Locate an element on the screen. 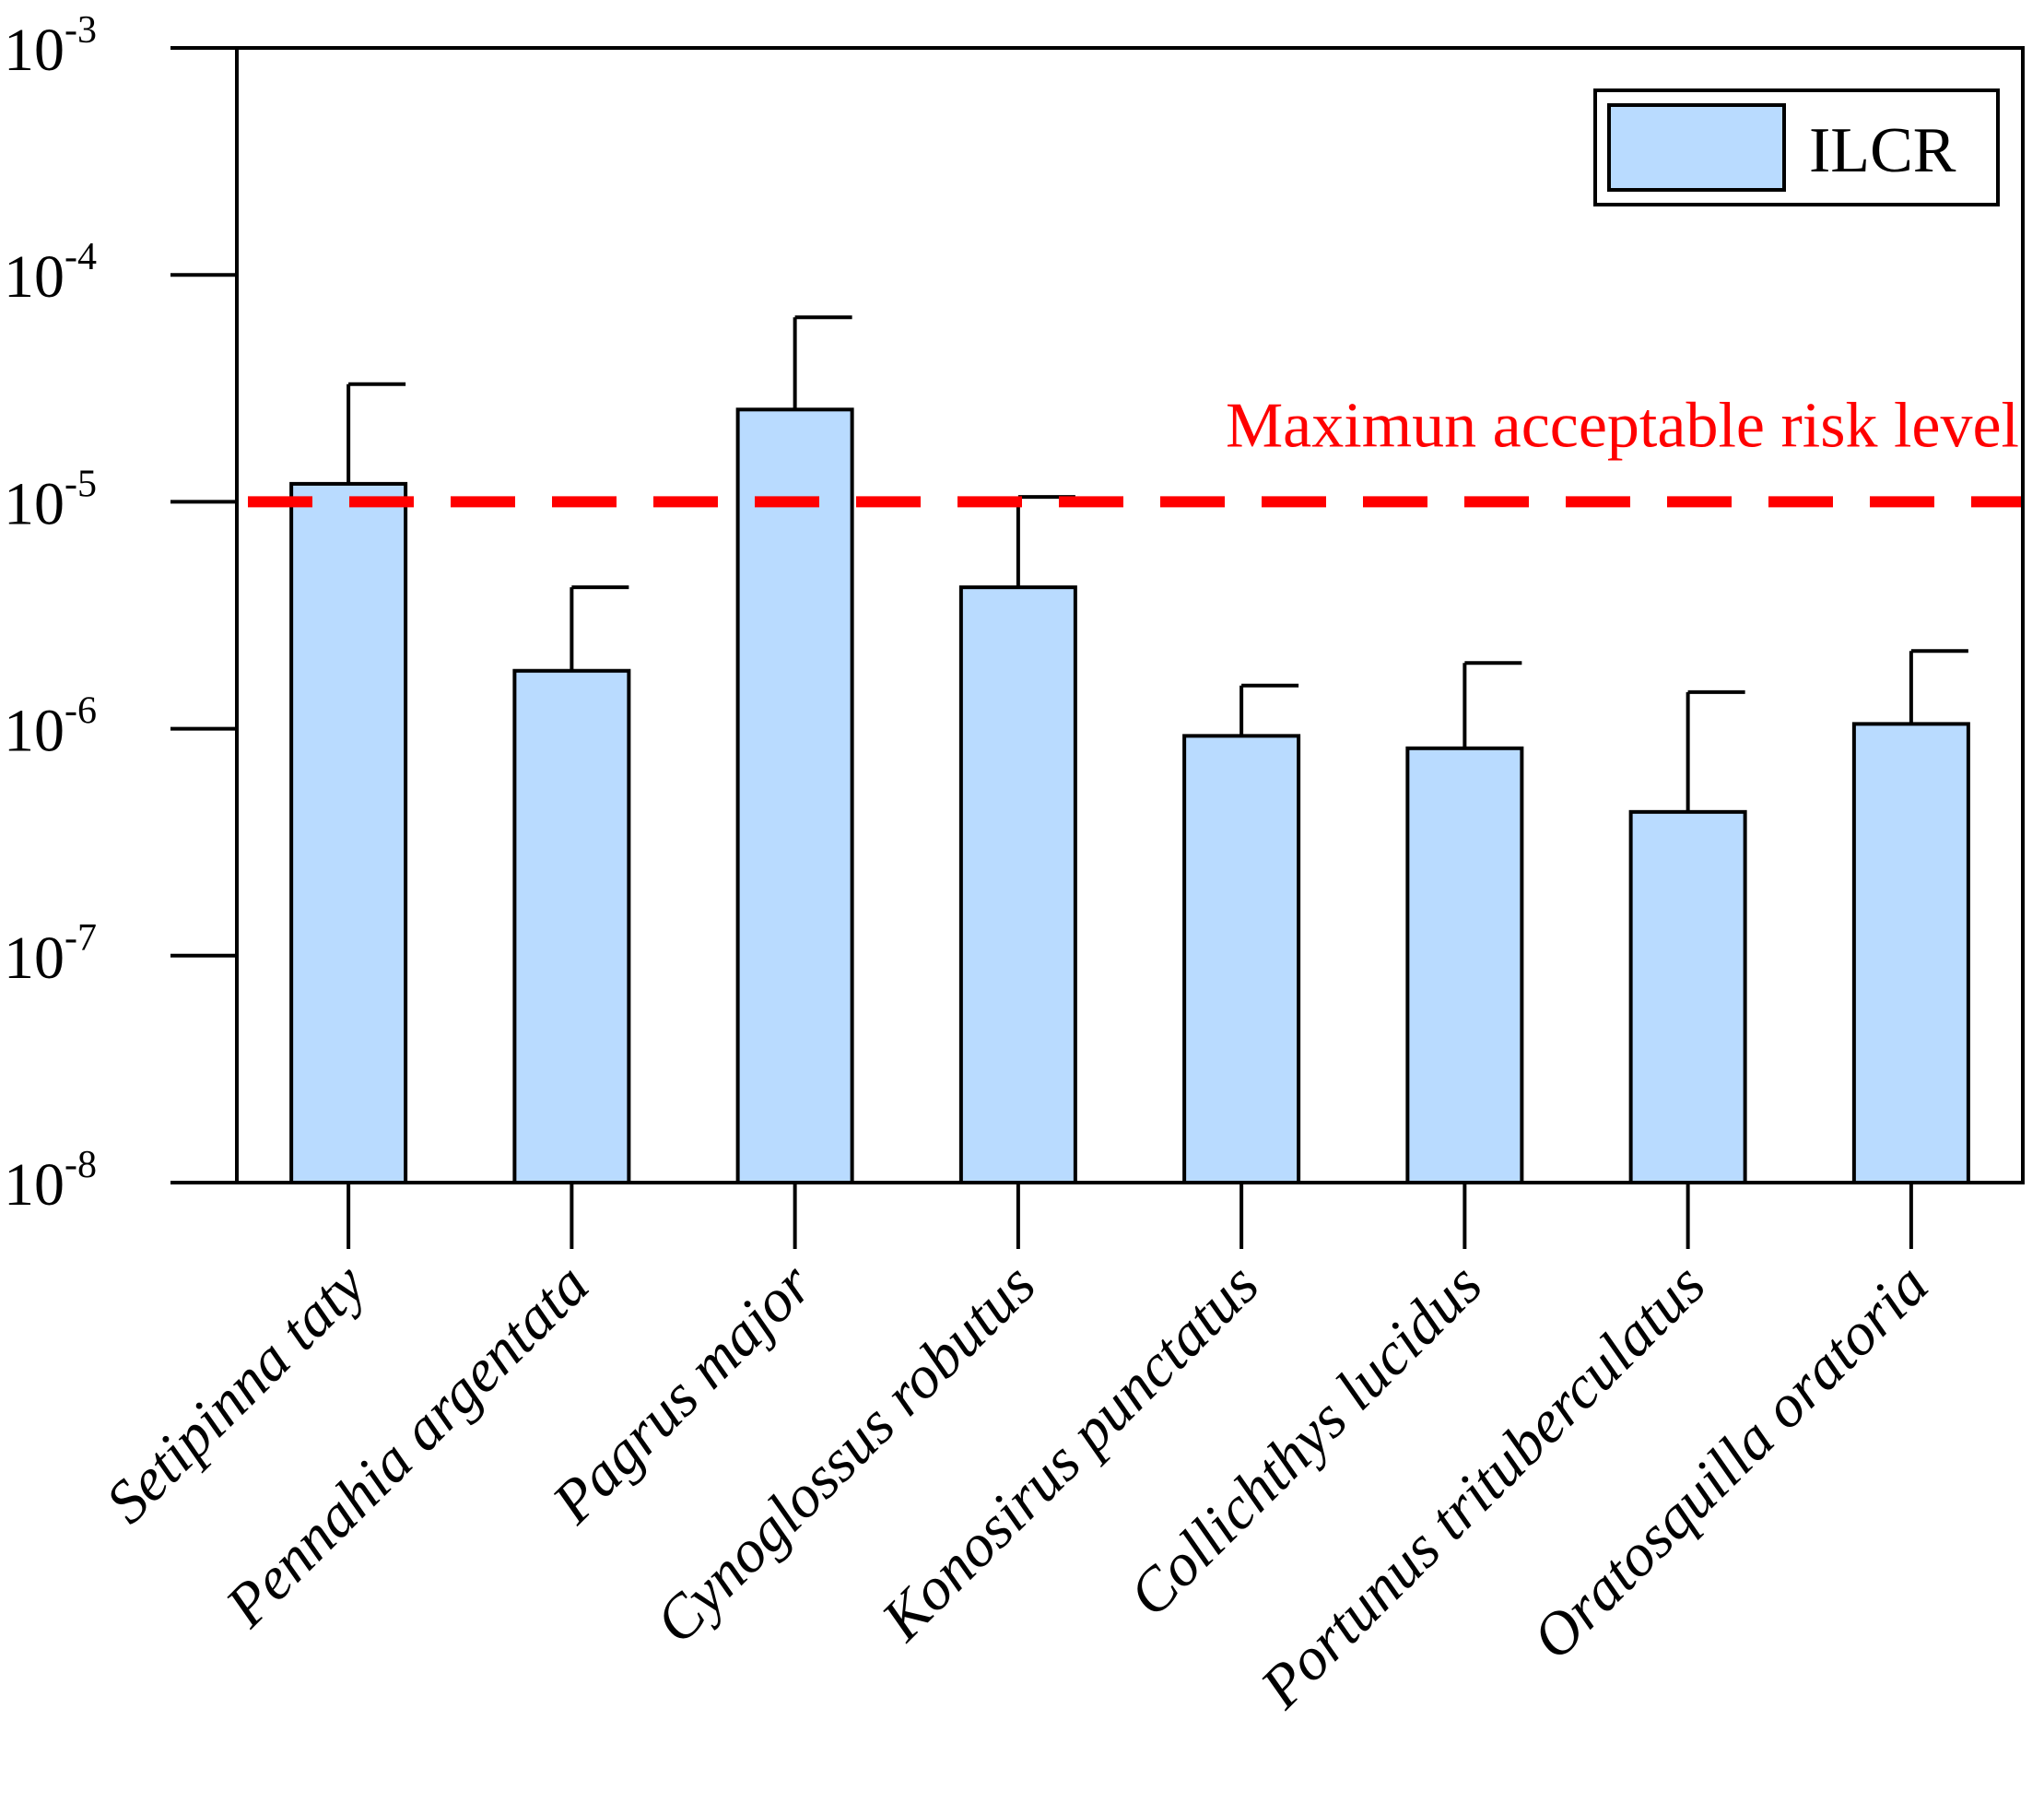 Image resolution: width=2044 pixels, height=1814 pixels. threshold-group: Maximun acceptable risk level is located at coordinates (1135, 449).